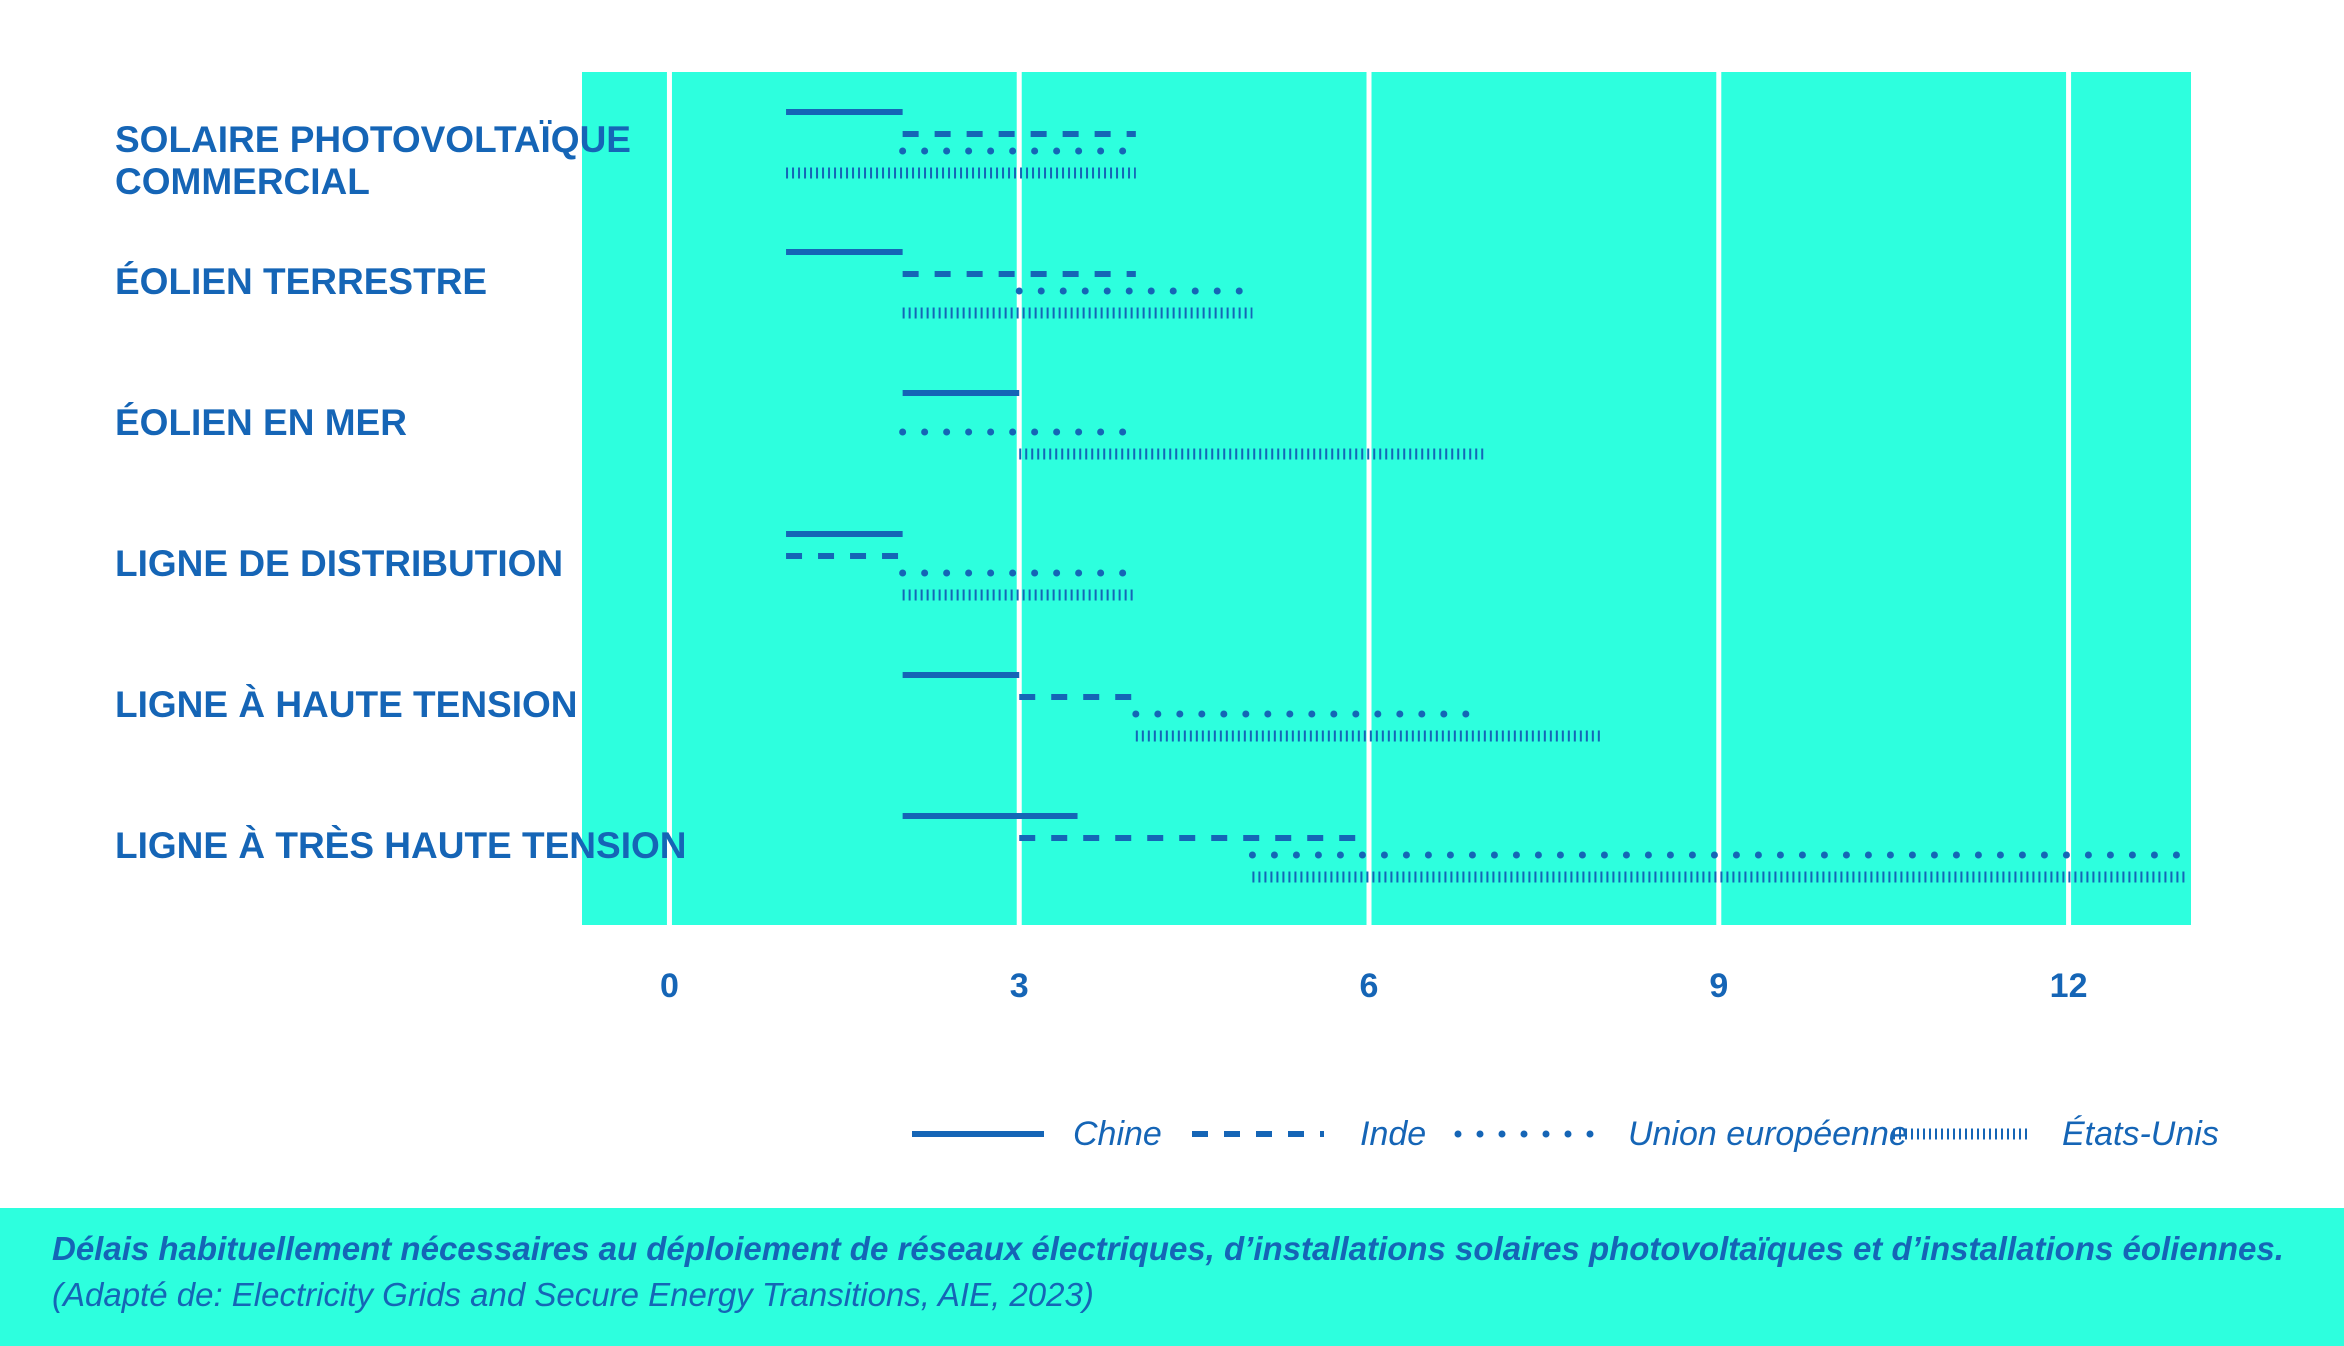 This screenshot has width=2344, height=1346. I want to click on x-tick-label: 0, so click(669, 986).